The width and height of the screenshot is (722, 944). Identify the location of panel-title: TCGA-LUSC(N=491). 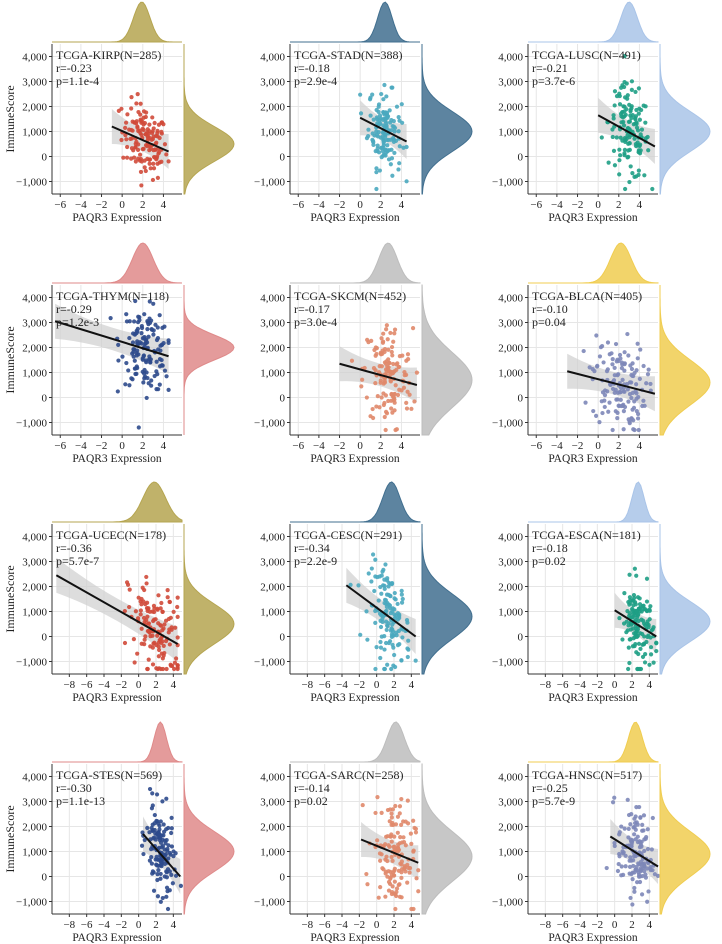
(586, 55).